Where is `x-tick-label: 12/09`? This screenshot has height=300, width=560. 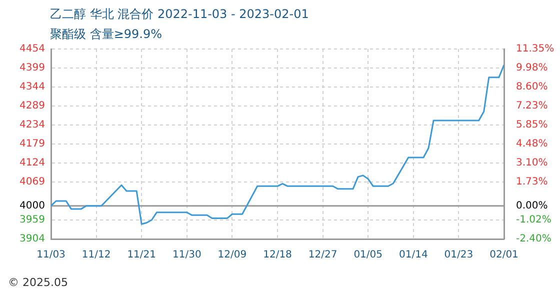
x-tick-label: 12/09 is located at coordinates (232, 255).